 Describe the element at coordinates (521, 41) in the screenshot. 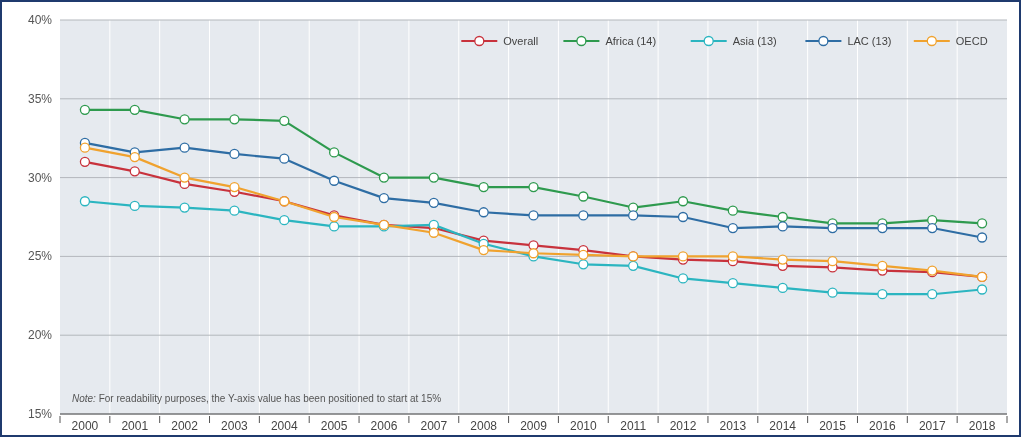

I see `legend-label: Overall` at that location.